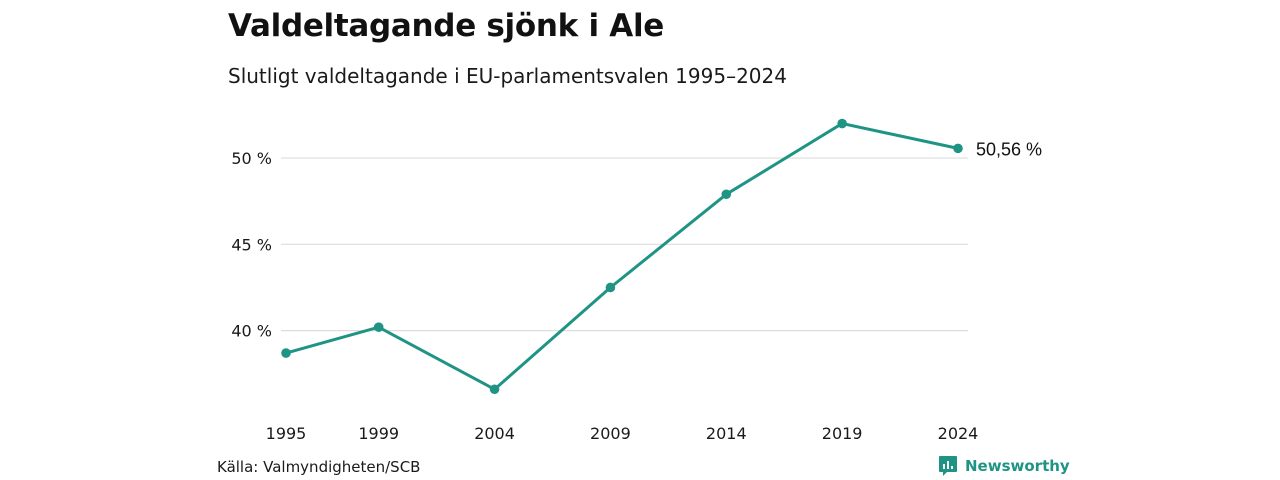  What do you see at coordinates (610, 433) in the screenshot?
I see `x-tick-label: 2009` at bounding box center [610, 433].